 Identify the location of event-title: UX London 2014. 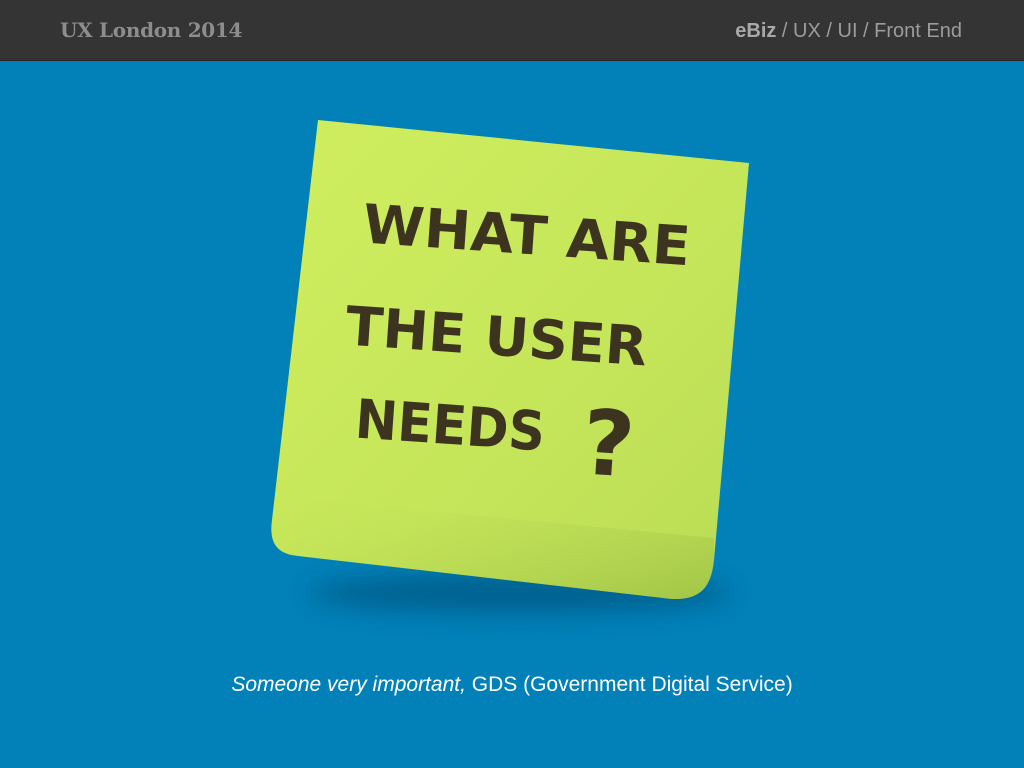
(151, 30).